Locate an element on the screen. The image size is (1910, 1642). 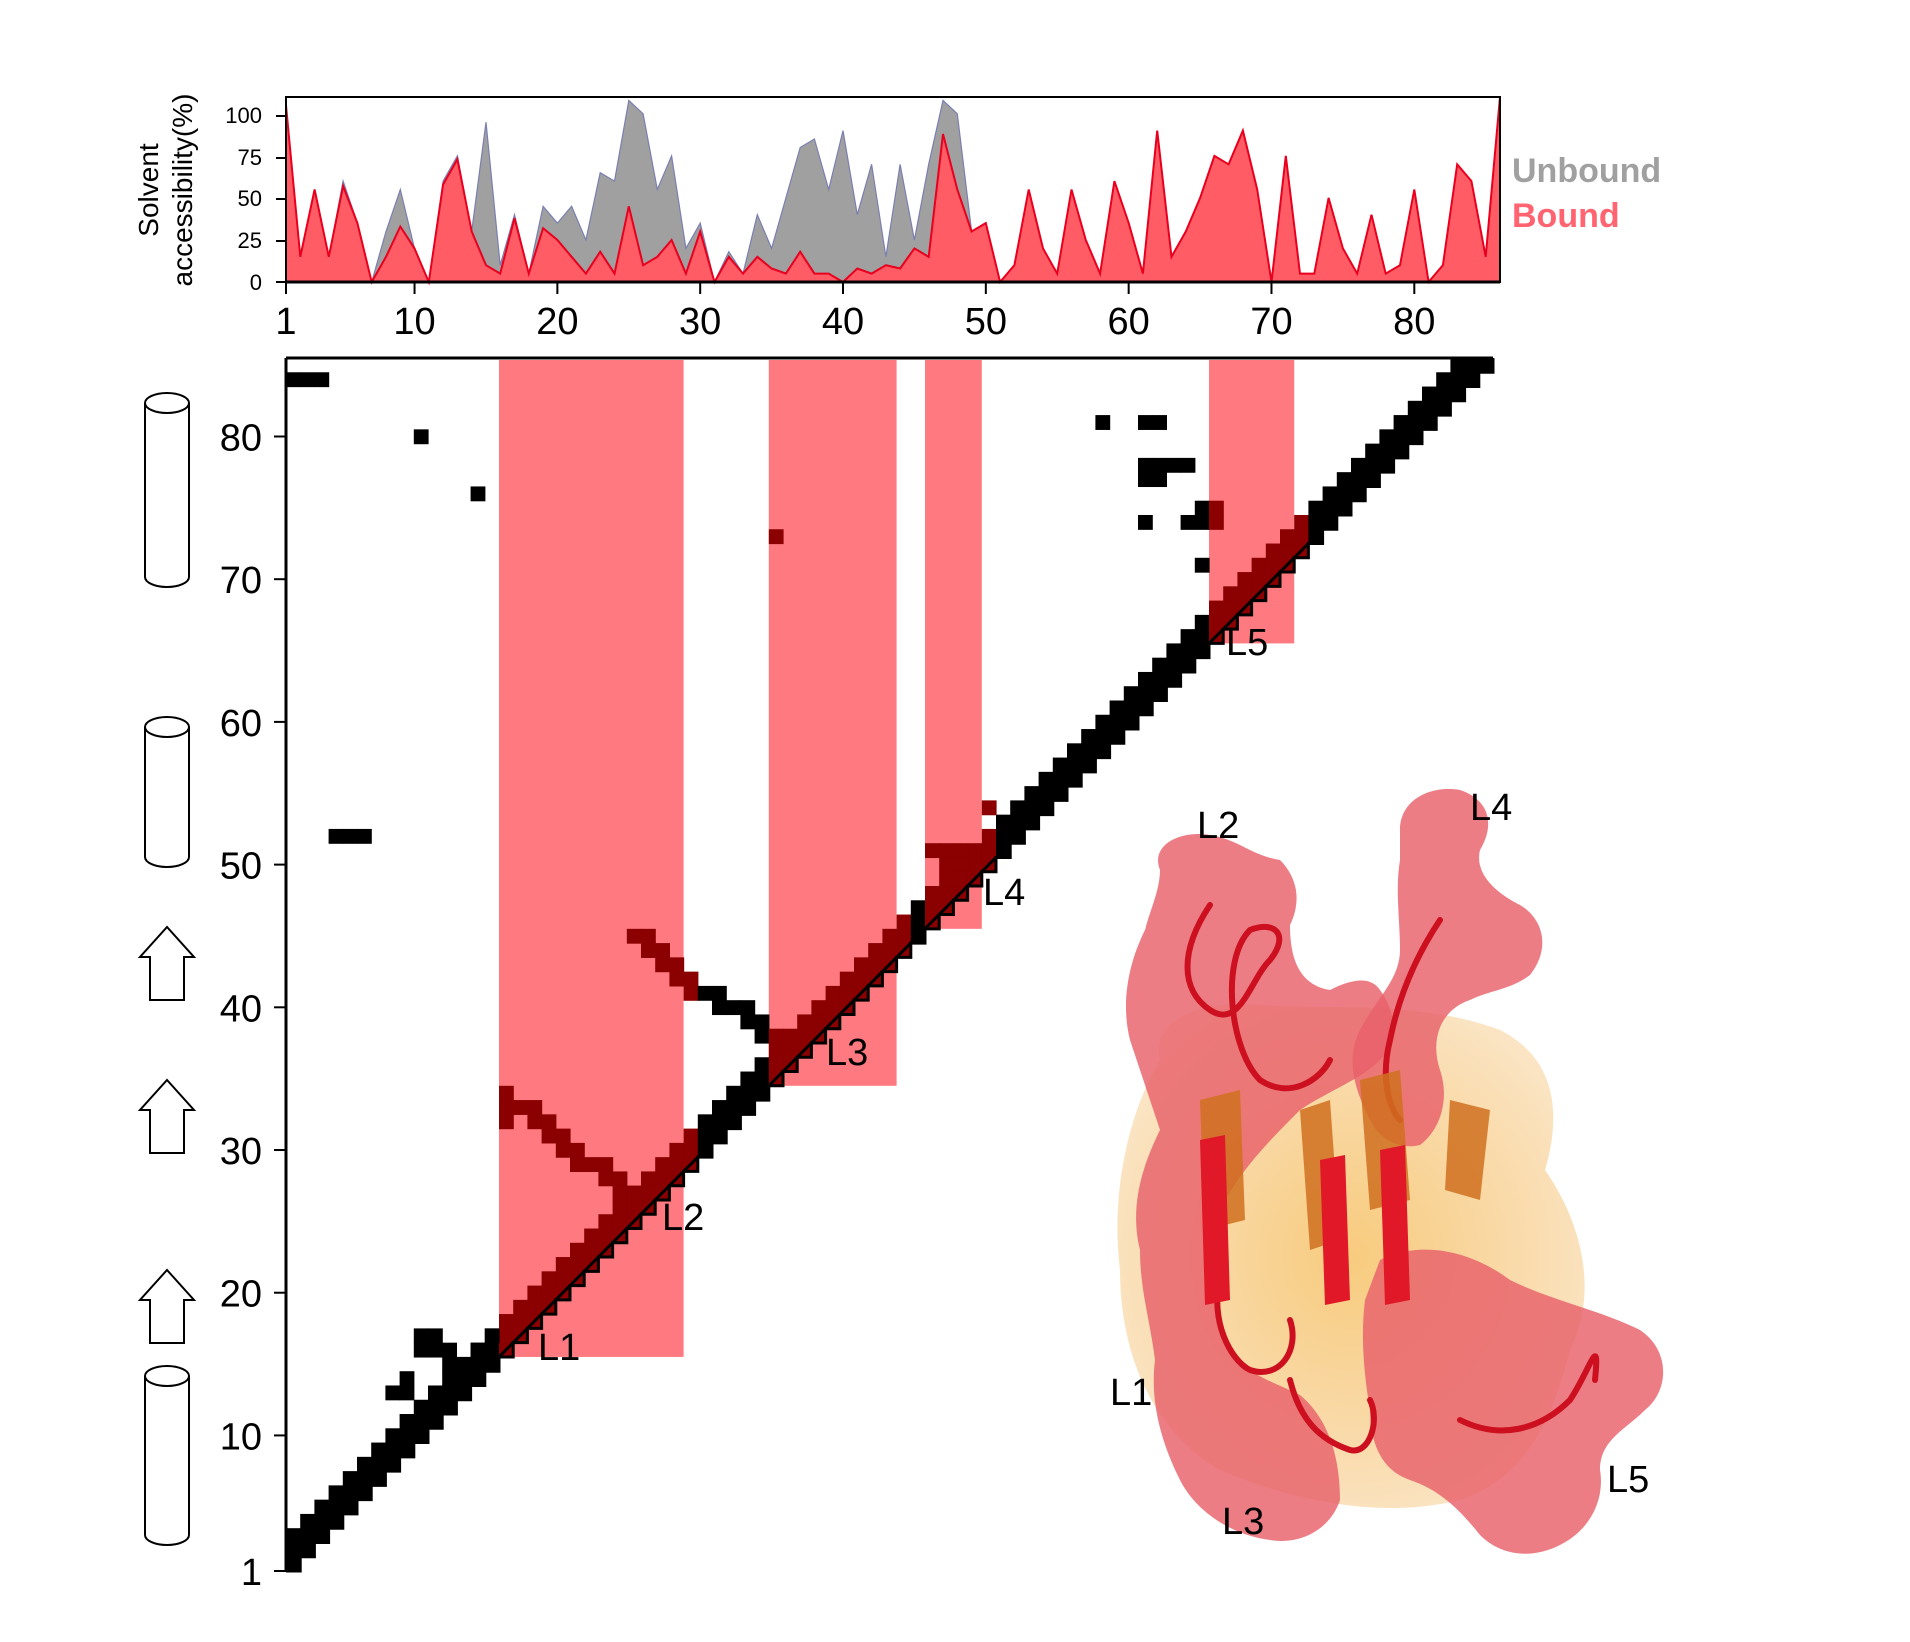
x-tick-label: 30 is located at coordinates (700, 322).